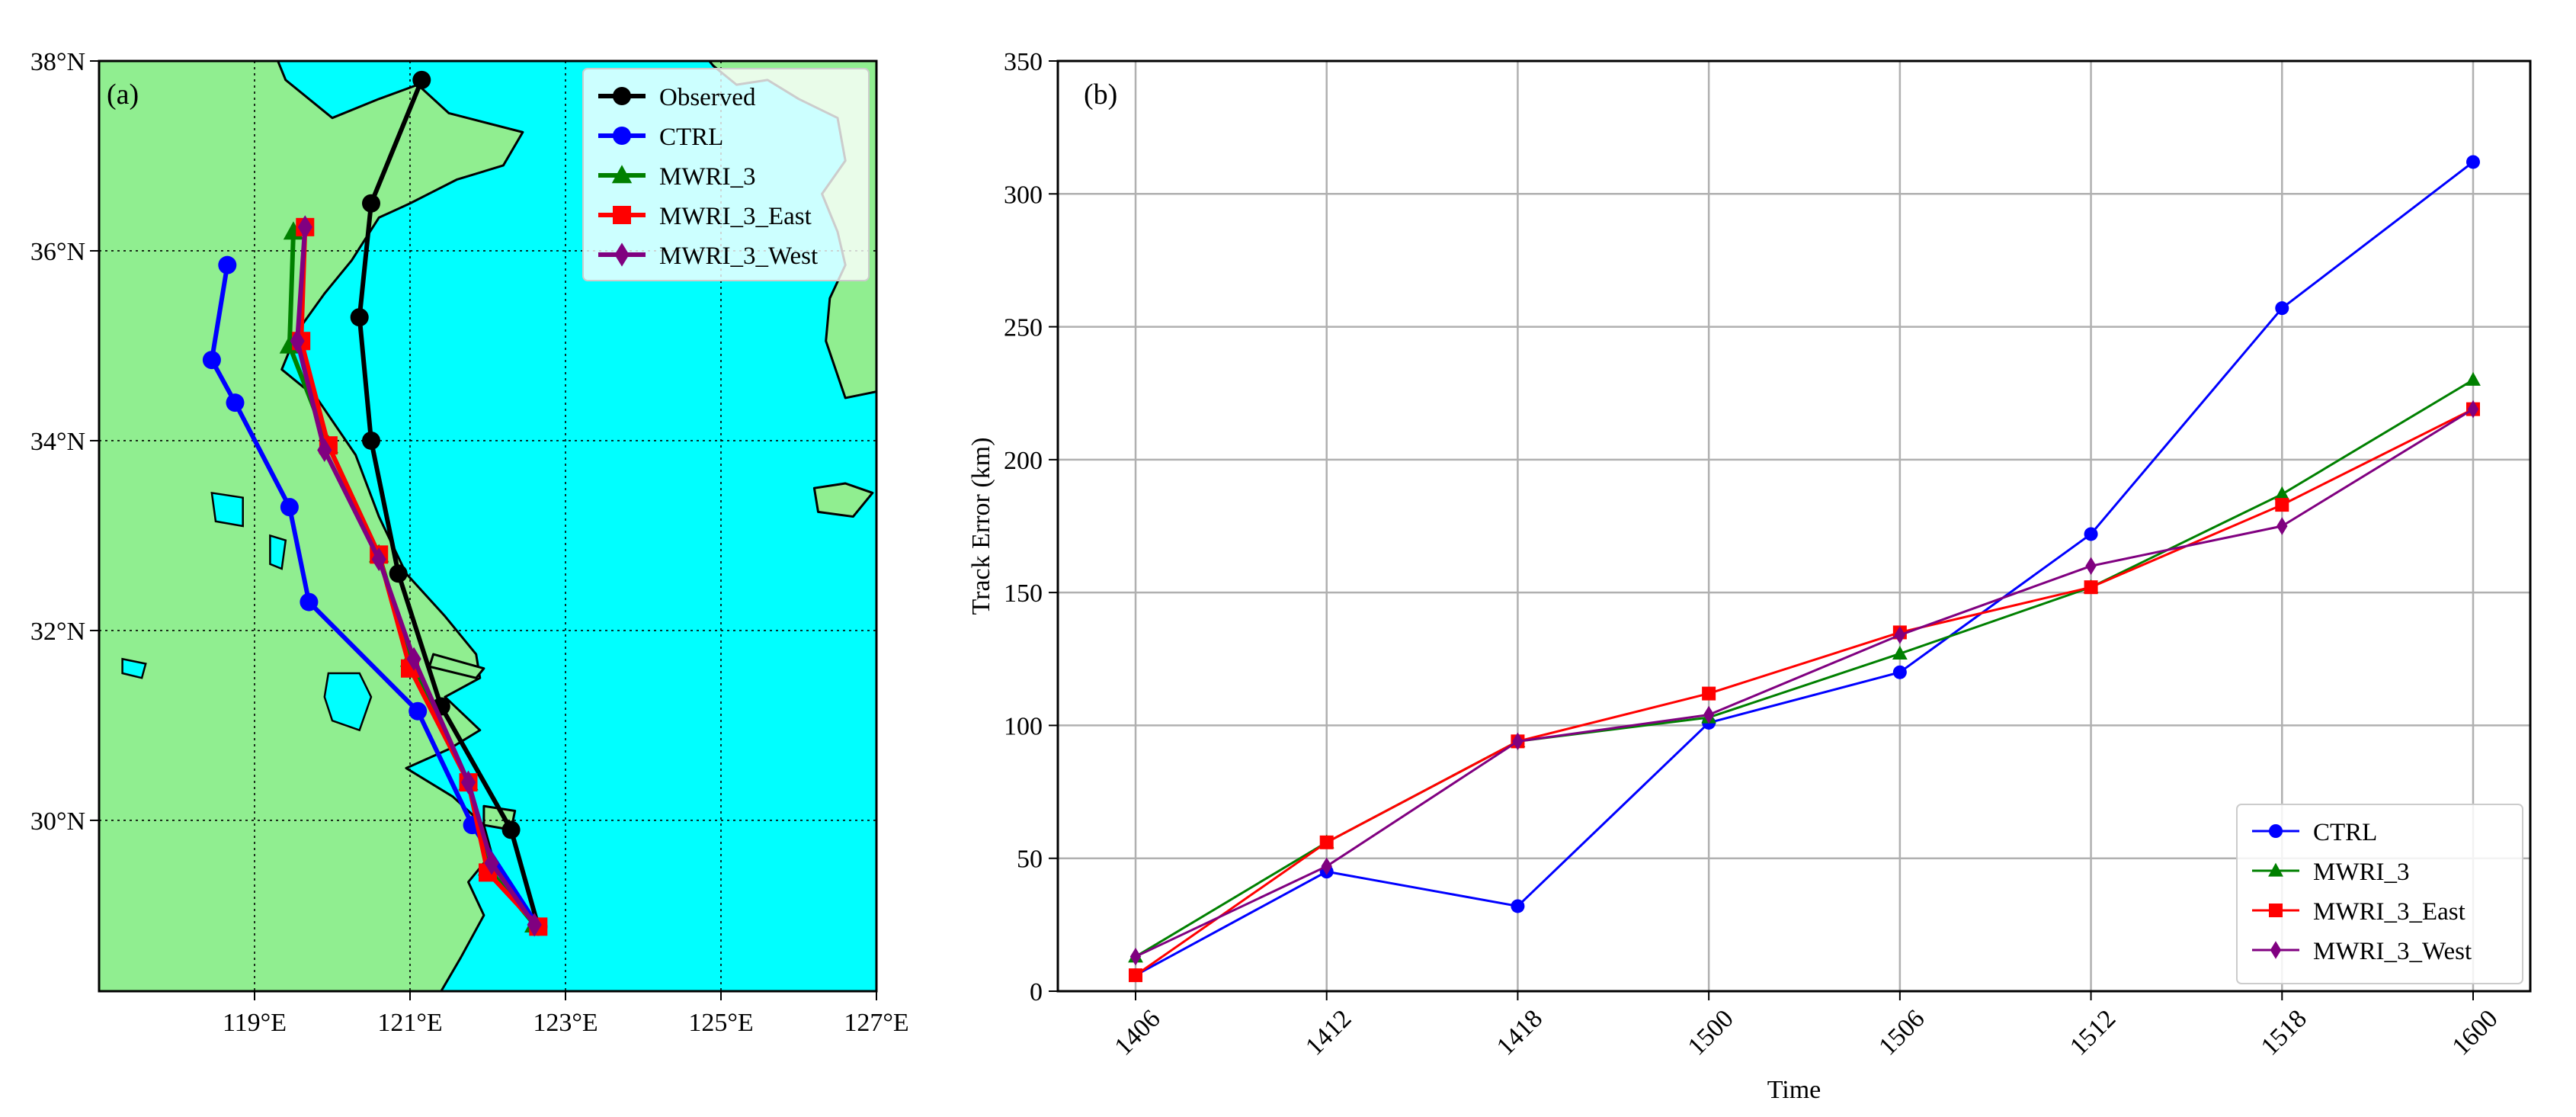  I want to click on chongming-island, so click(456, 666).